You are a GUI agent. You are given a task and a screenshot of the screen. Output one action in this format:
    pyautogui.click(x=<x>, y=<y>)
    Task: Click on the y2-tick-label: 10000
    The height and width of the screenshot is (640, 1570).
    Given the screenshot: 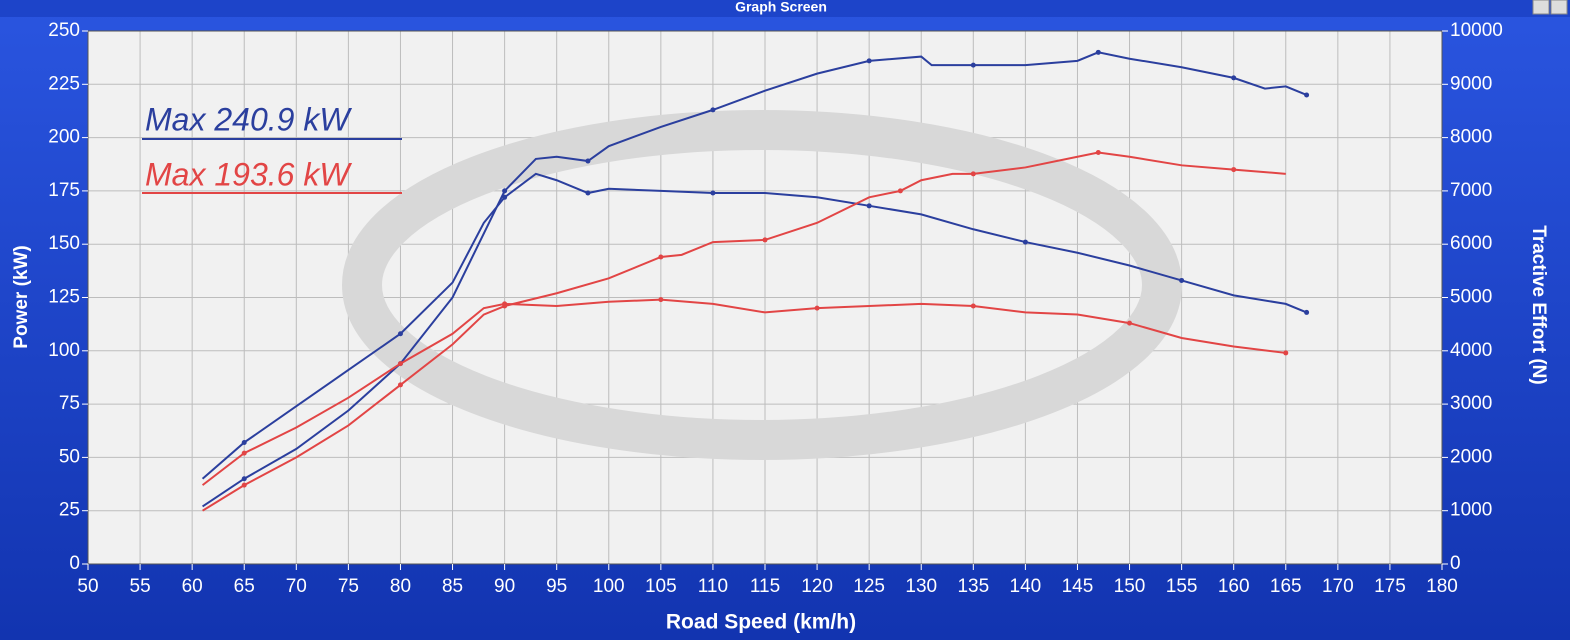 What is the action you would take?
    pyautogui.click(x=1476, y=30)
    